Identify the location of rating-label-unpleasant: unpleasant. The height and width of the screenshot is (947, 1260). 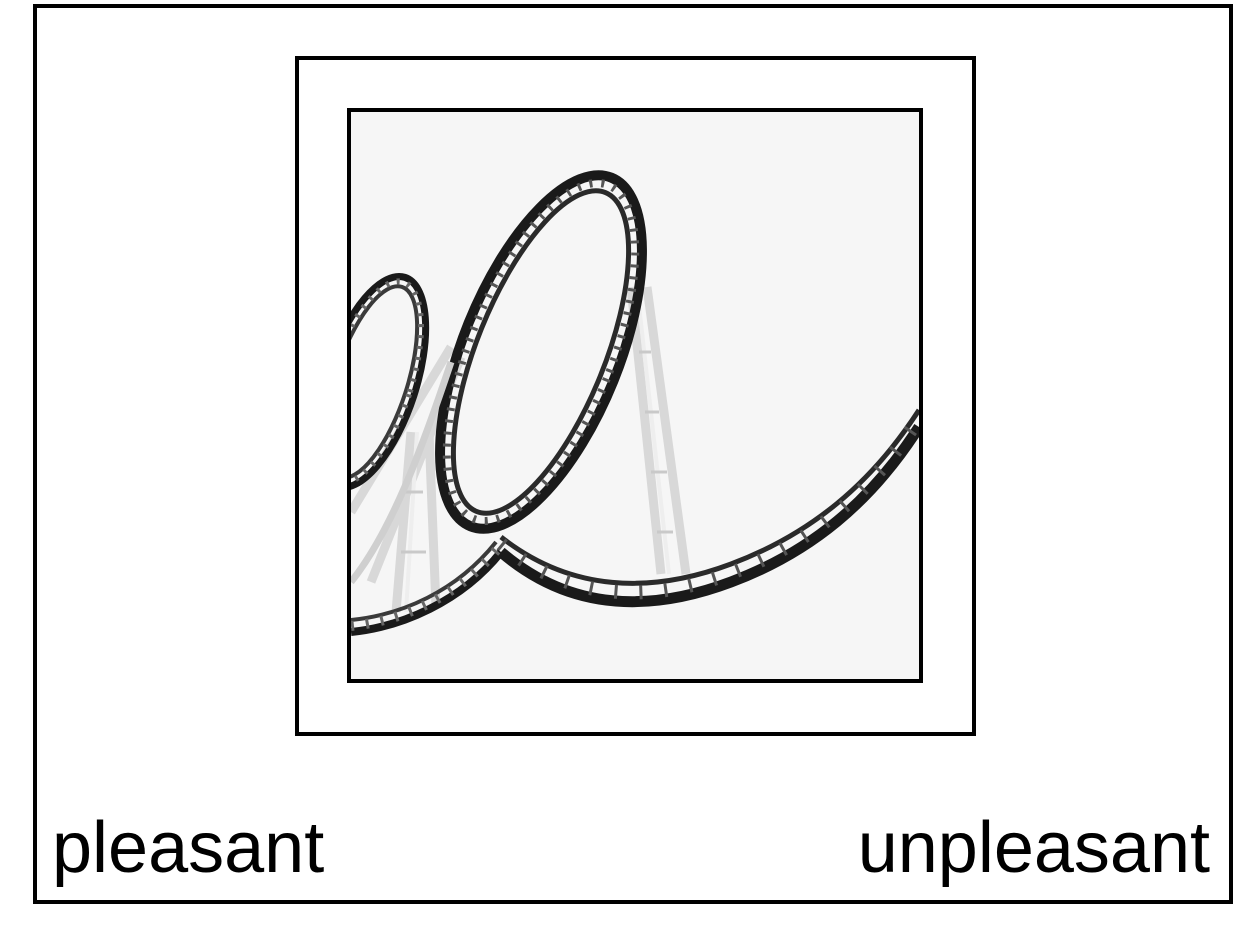
(1033, 848).